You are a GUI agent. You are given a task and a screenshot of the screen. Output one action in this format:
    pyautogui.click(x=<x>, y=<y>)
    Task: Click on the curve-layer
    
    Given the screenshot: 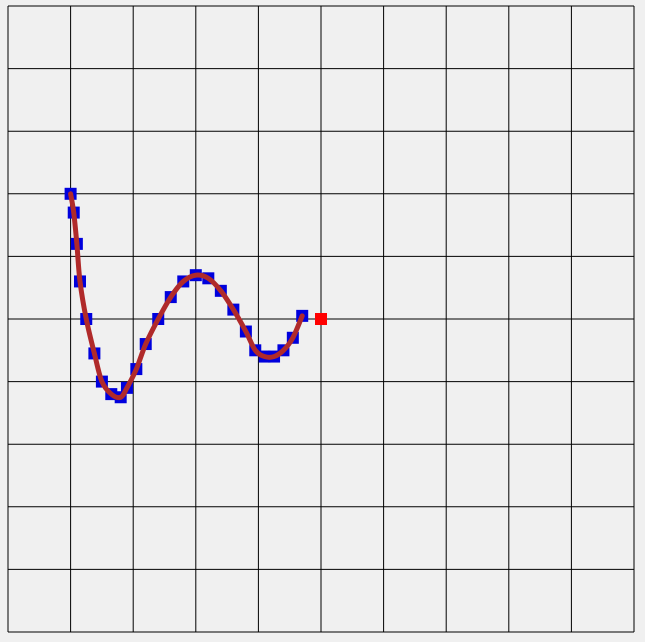 What is the action you would take?
    pyautogui.click(x=186, y=296)
    